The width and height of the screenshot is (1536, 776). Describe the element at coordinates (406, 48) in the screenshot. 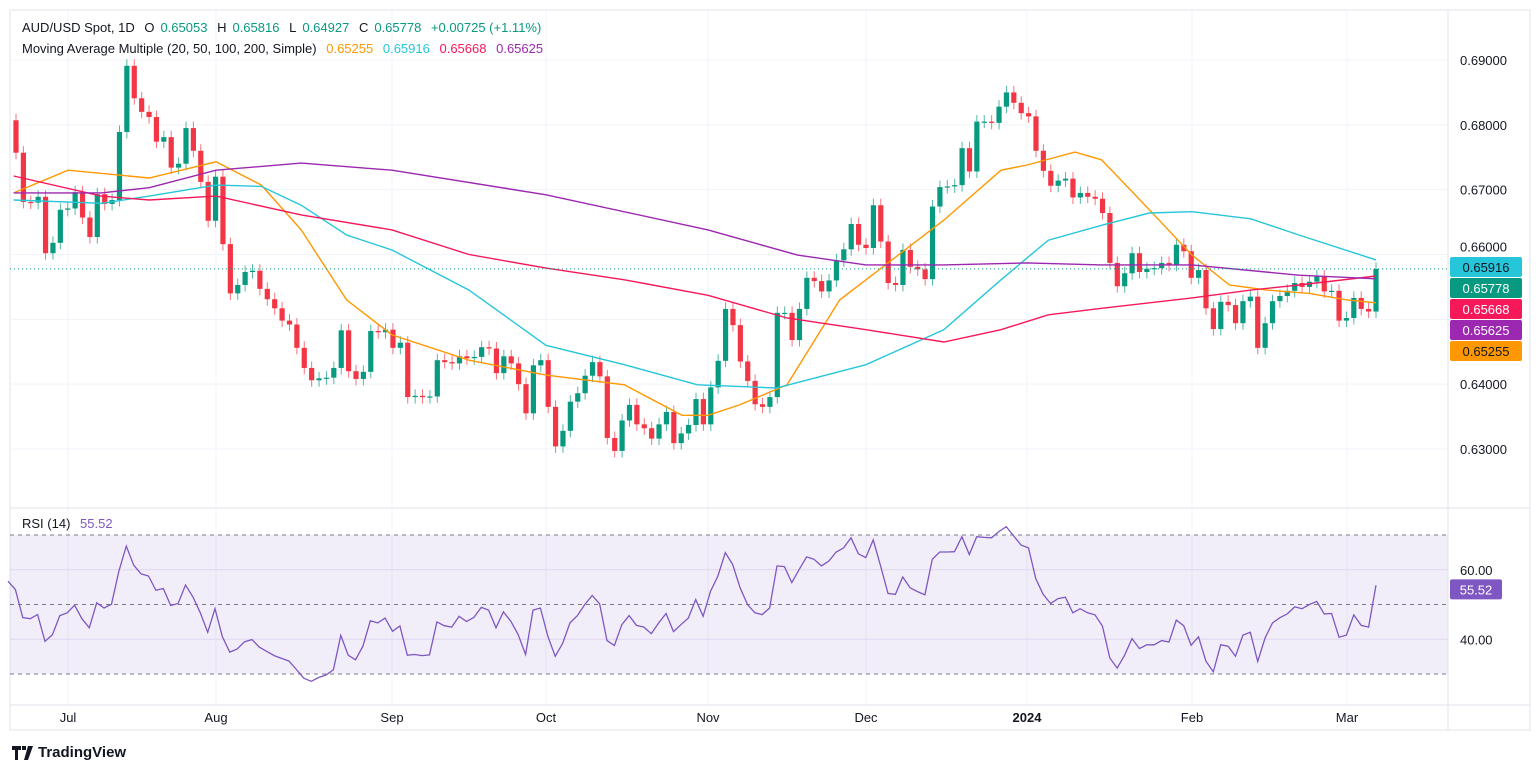

I see `ma50-value: 0.65916` at that location.